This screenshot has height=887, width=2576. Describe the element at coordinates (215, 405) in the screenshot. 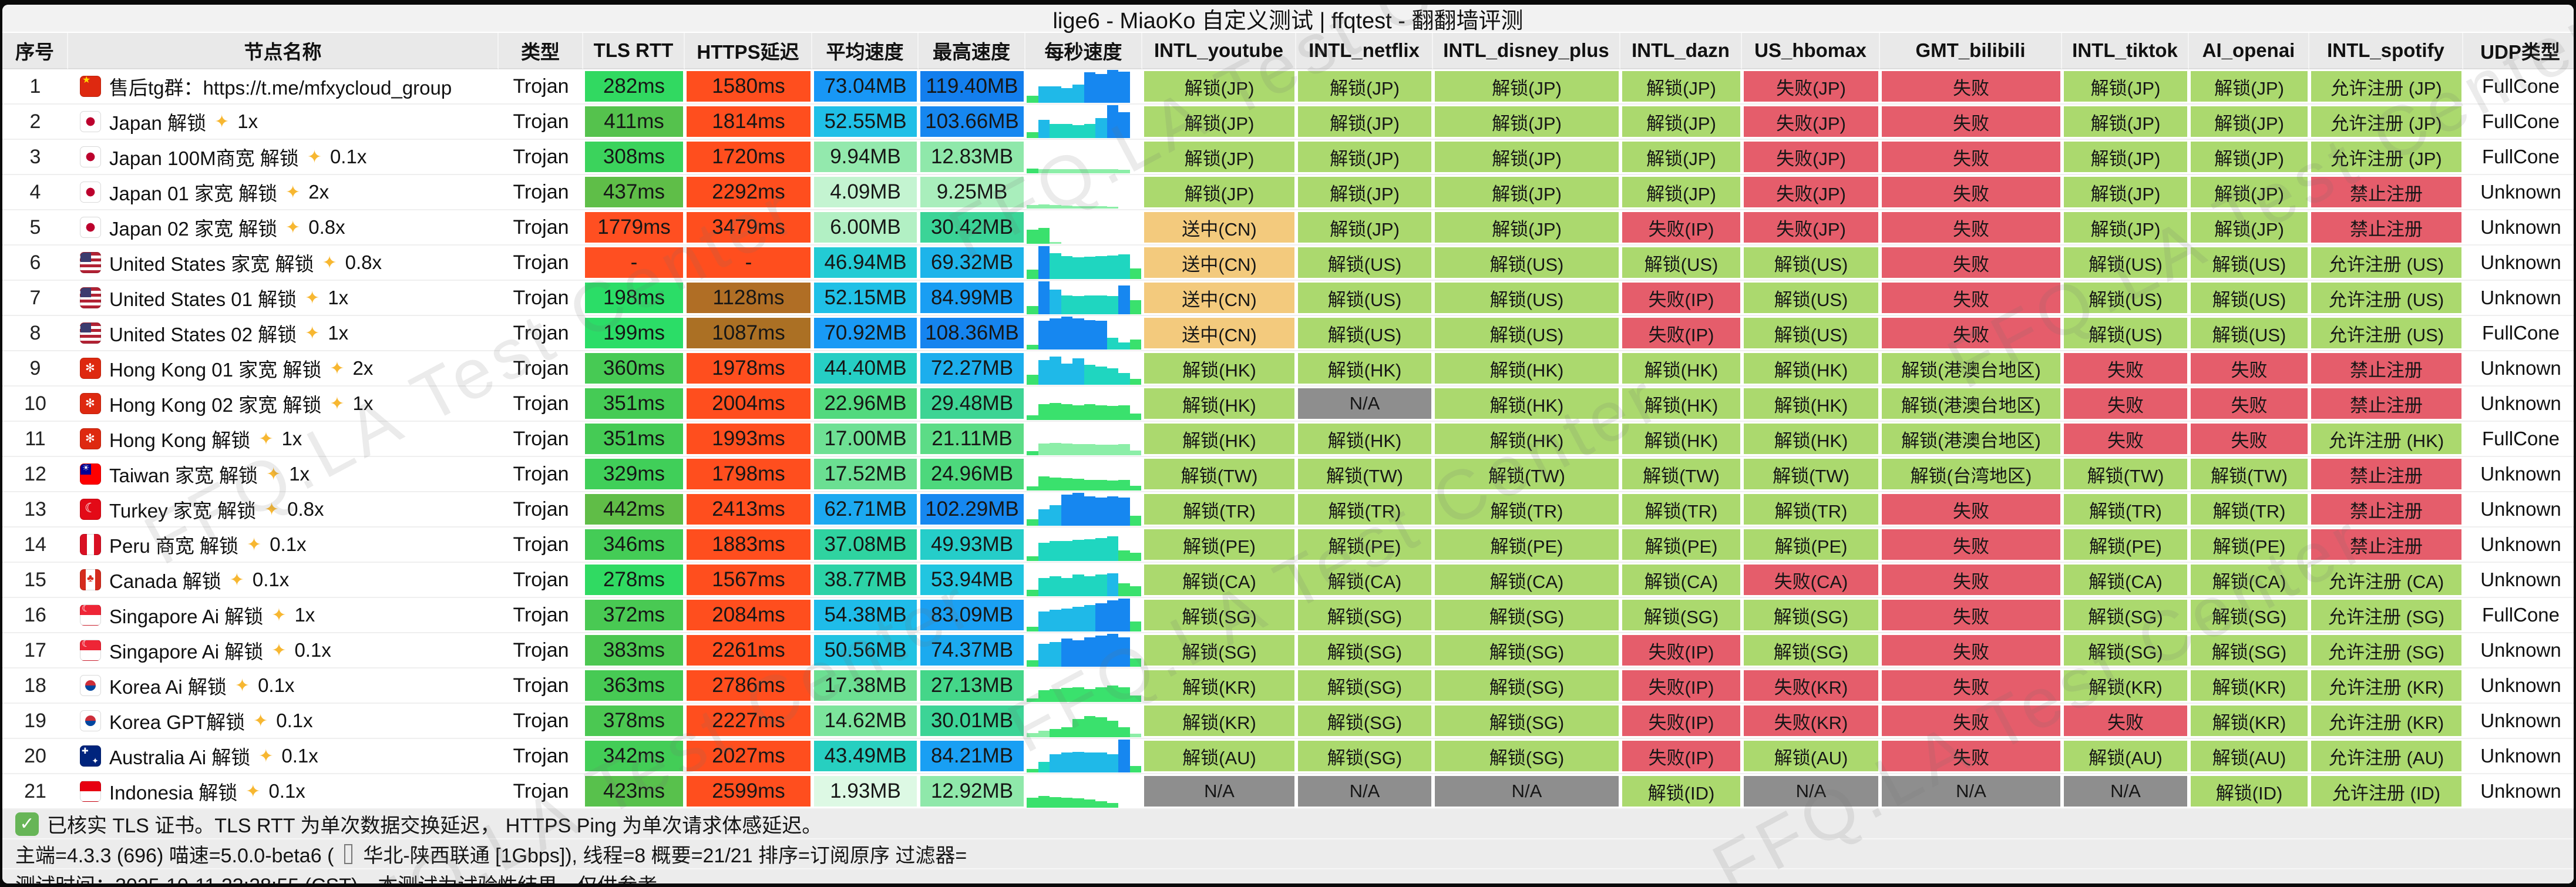

I see `node-name: Hong Kong 02 家宽 解锁` at that location.